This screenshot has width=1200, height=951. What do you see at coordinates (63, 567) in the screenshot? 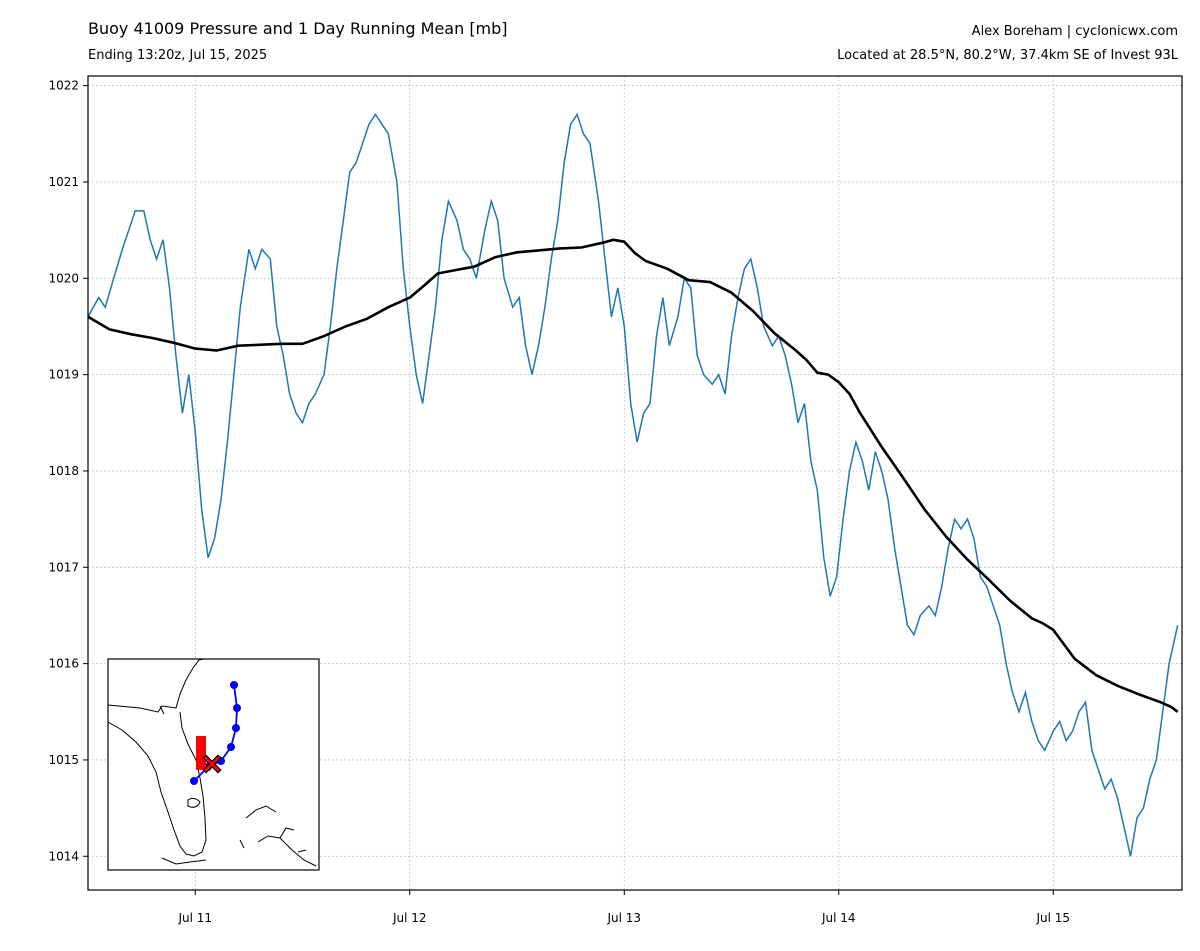
I see `y-tick-label: 1017` at bounding box center [63, 567].